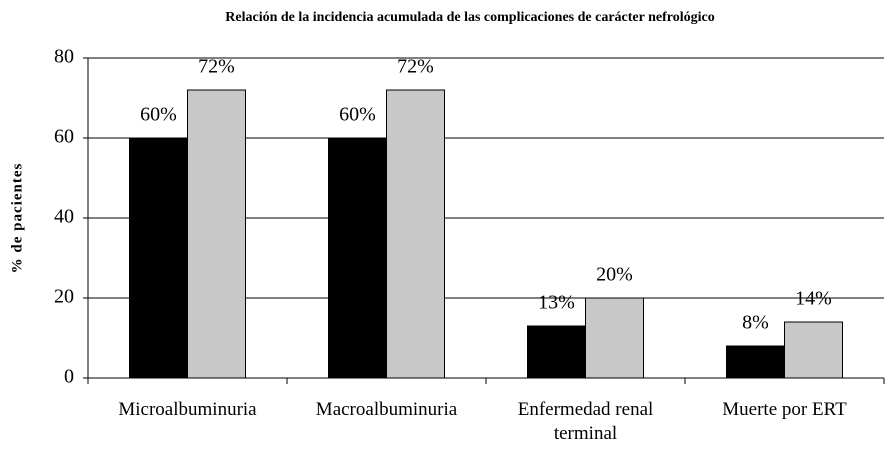  What do you see at coordinates (784, 409) in the screenshot?
I see `x-tick-label: Muerte por ERT` at bounding box center [784, 409].